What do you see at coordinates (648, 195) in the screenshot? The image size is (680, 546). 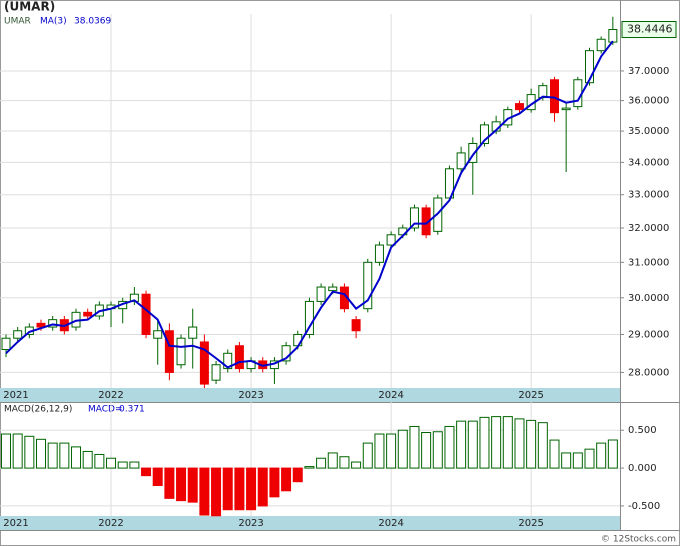 I see `y-tick-label: 33.0000` at bounding box center [648, 195].